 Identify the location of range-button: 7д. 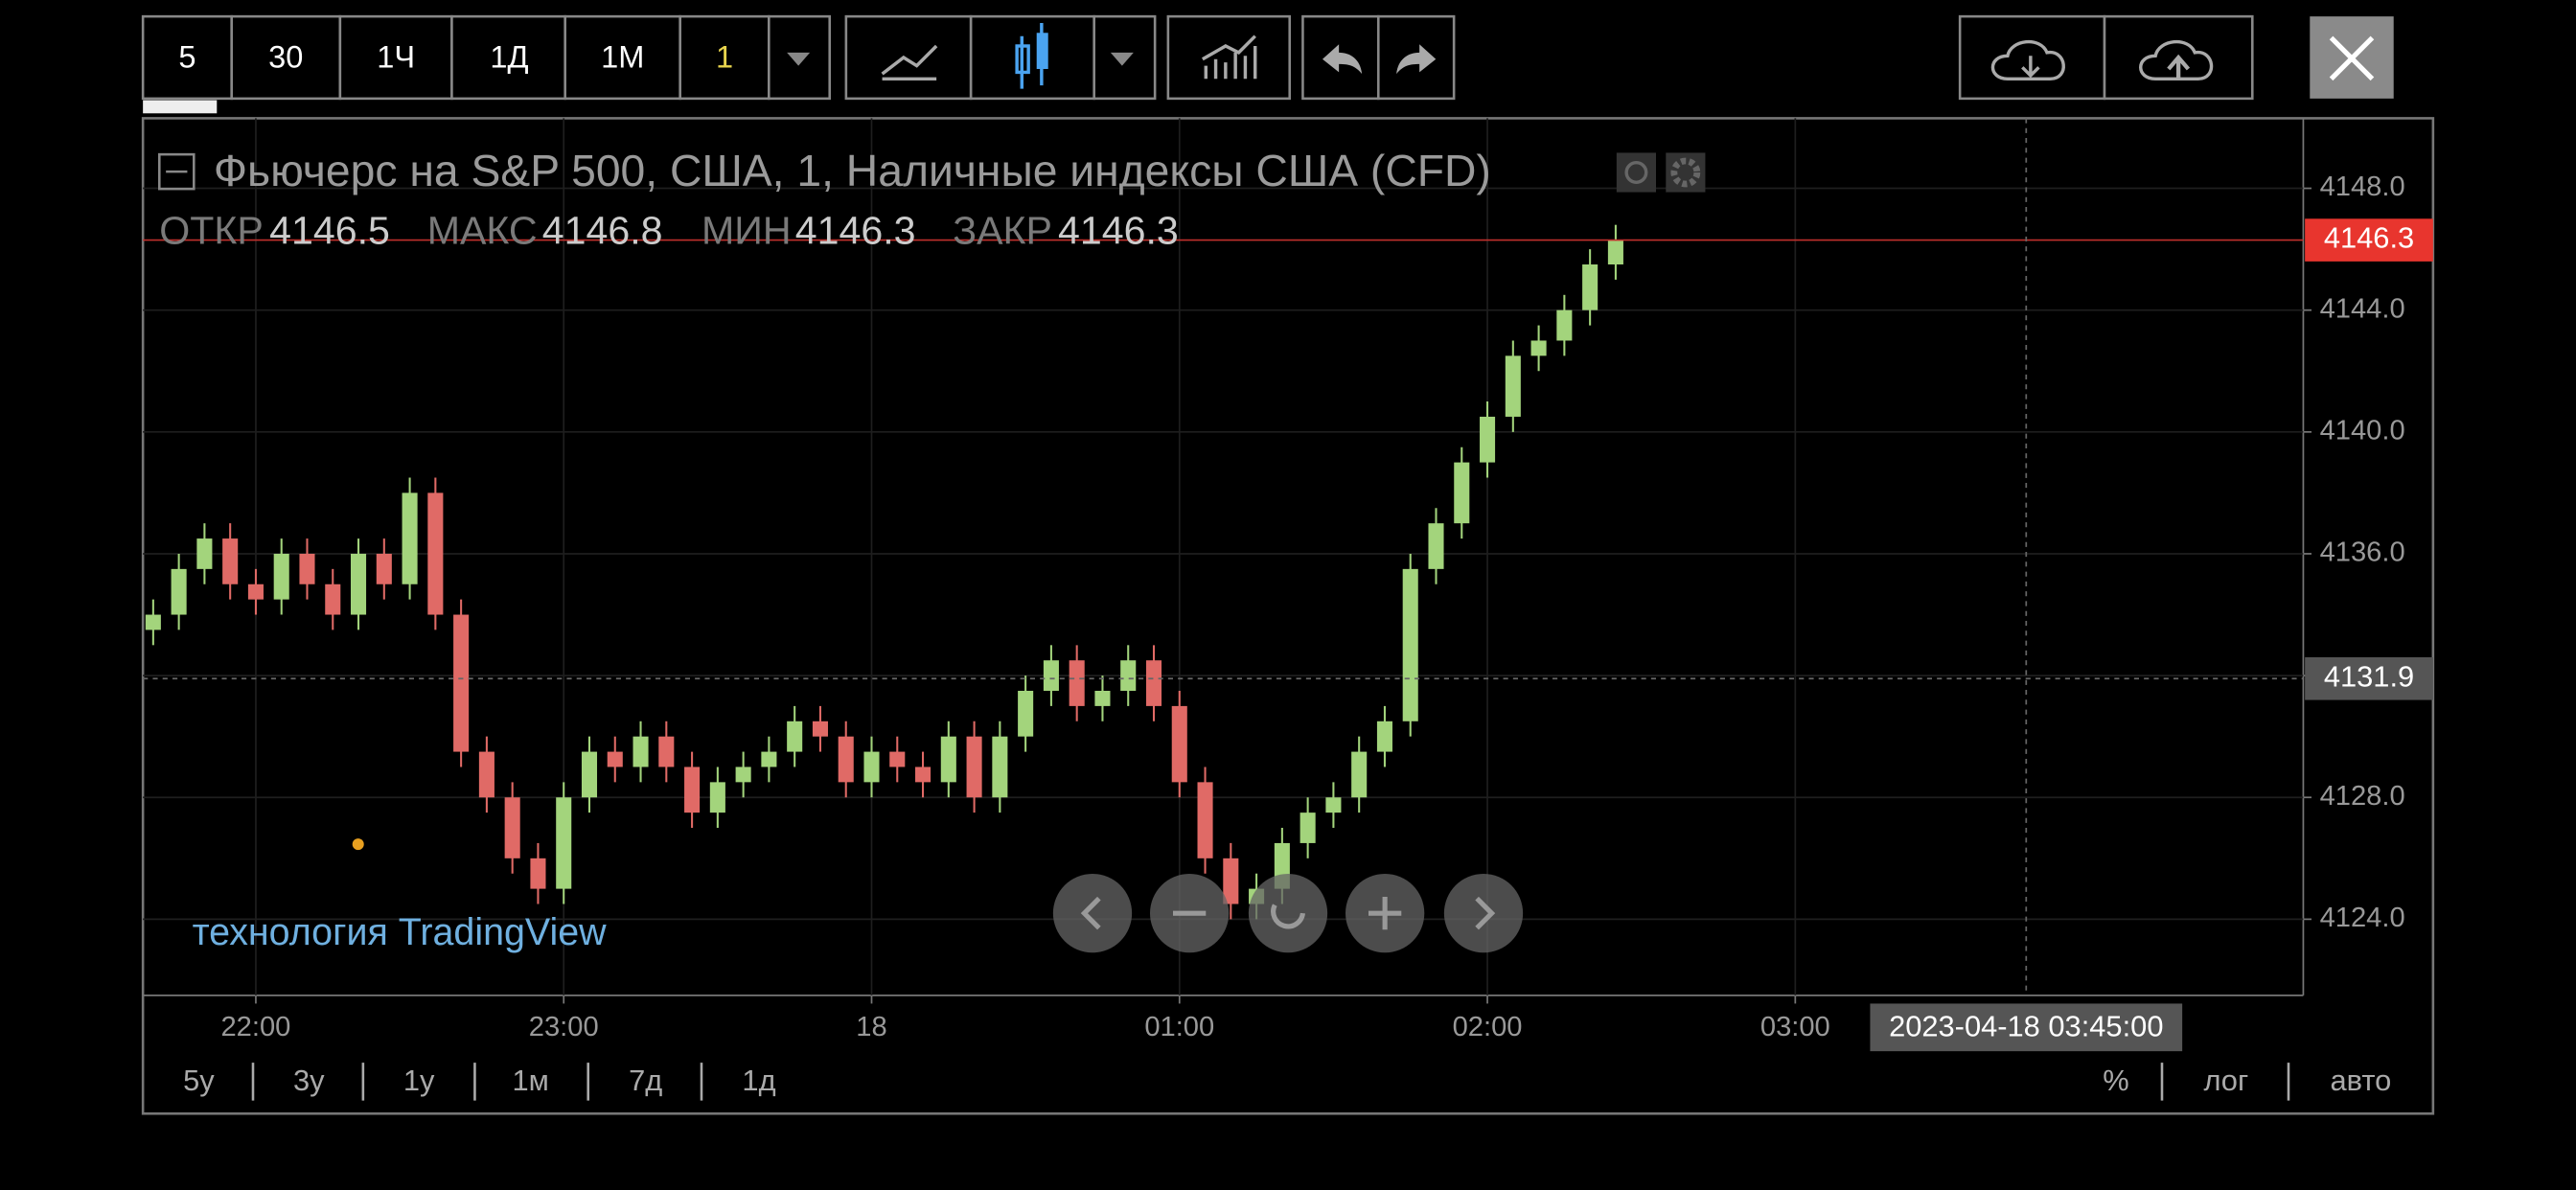
(645, 1080).